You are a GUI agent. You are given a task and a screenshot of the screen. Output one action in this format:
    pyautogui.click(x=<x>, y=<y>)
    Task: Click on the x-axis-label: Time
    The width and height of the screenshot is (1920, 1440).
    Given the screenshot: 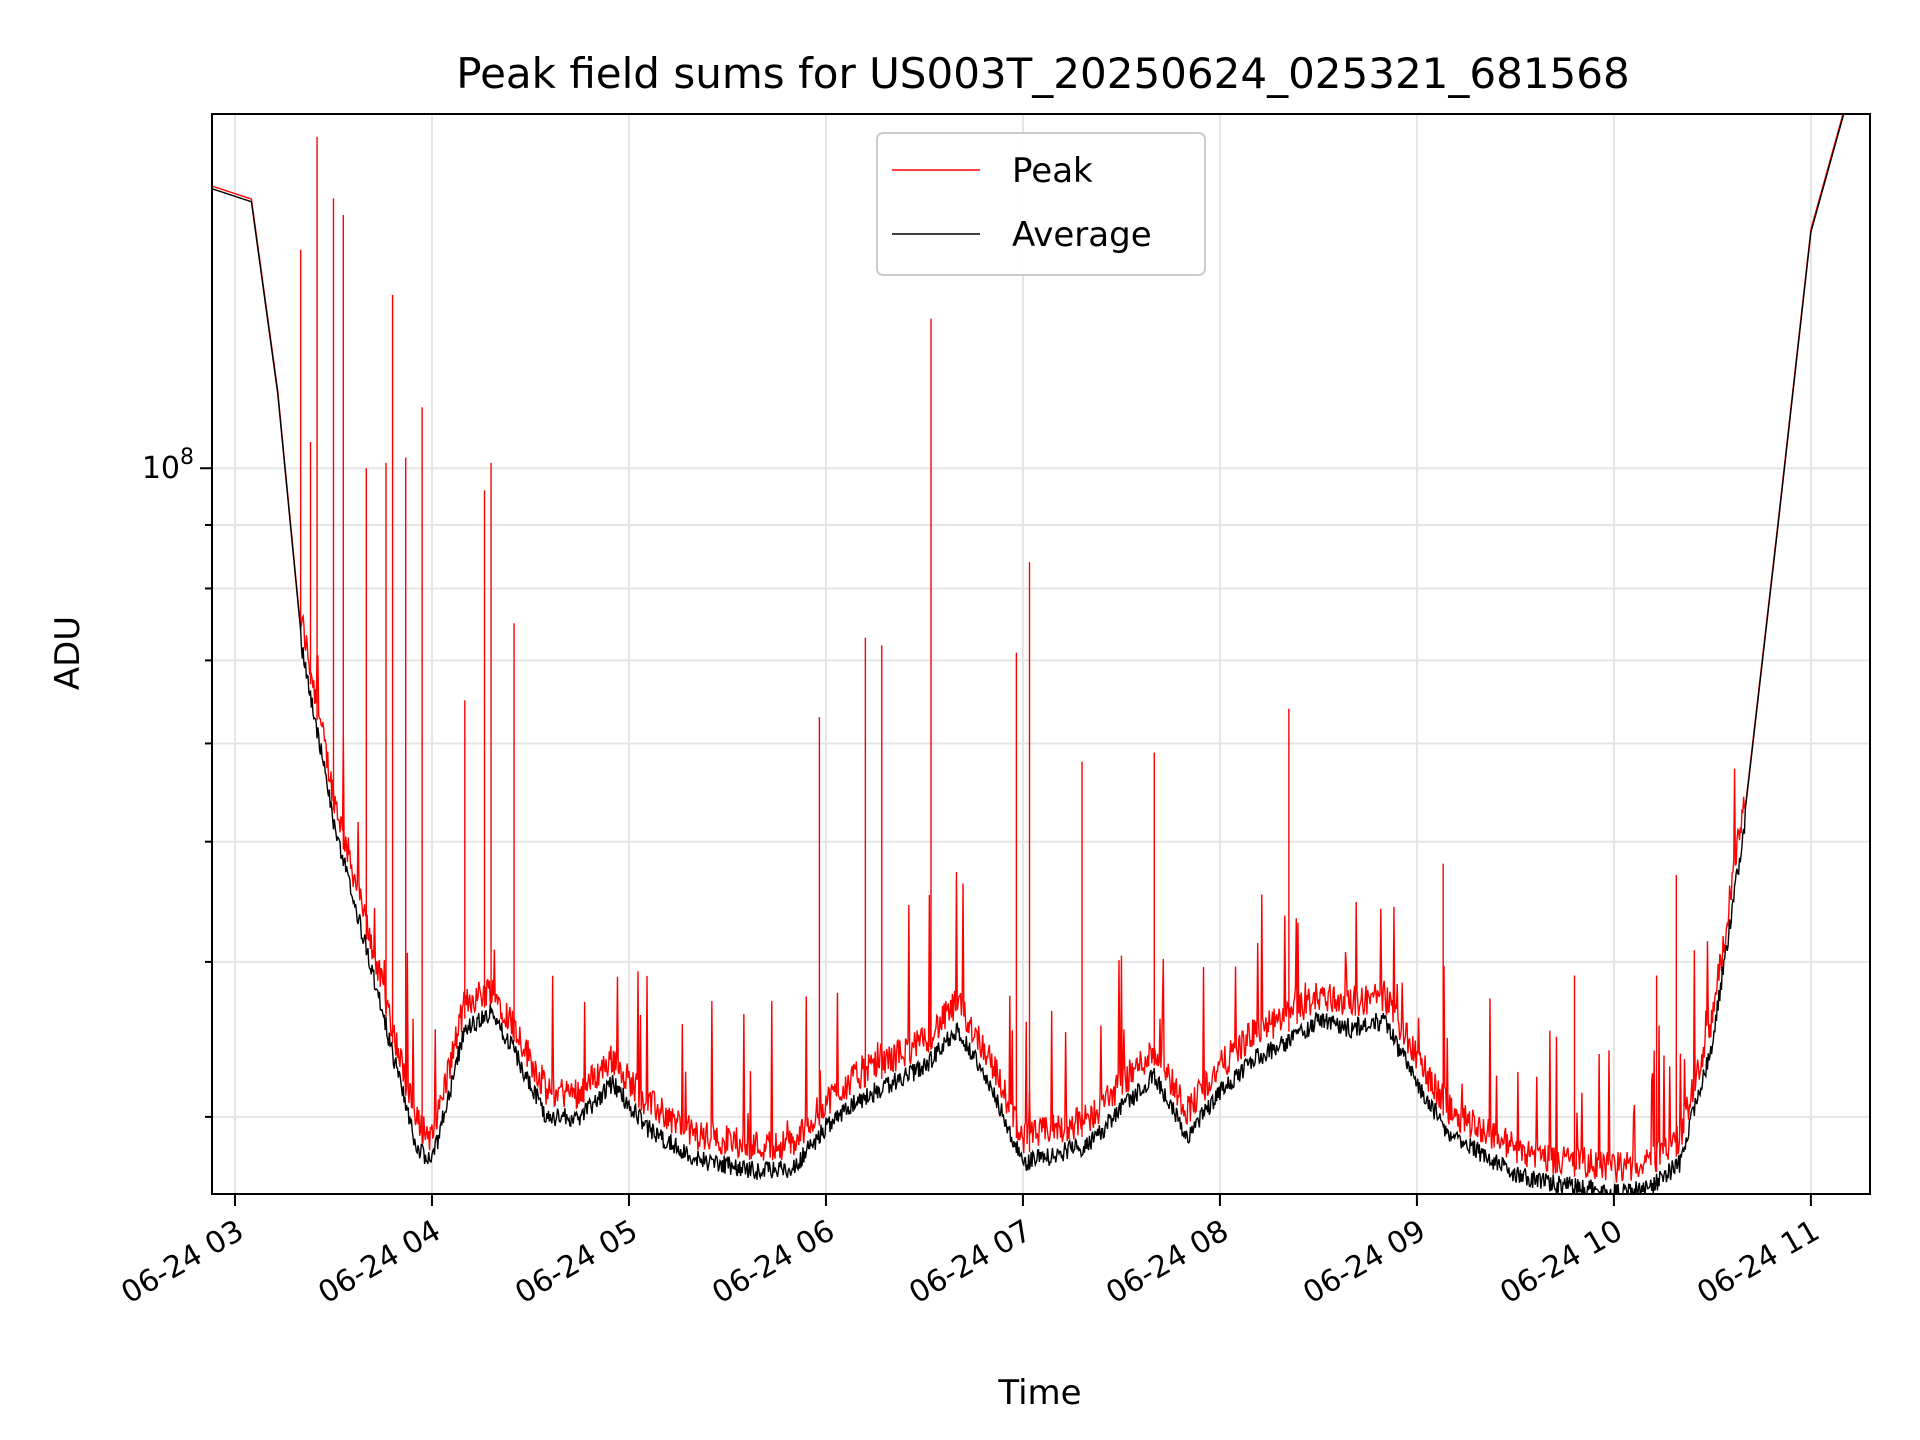 What is the action you would take?
    pyautogui.click(x=1039, y=1393)
    